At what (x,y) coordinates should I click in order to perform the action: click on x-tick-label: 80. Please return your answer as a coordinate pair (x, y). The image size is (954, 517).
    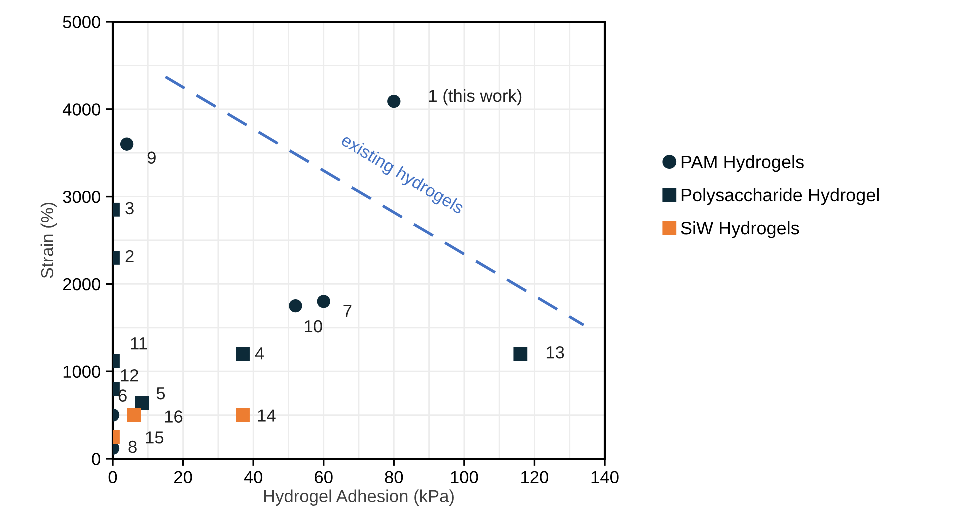
    Looking at the image, I should click on (394, 477).